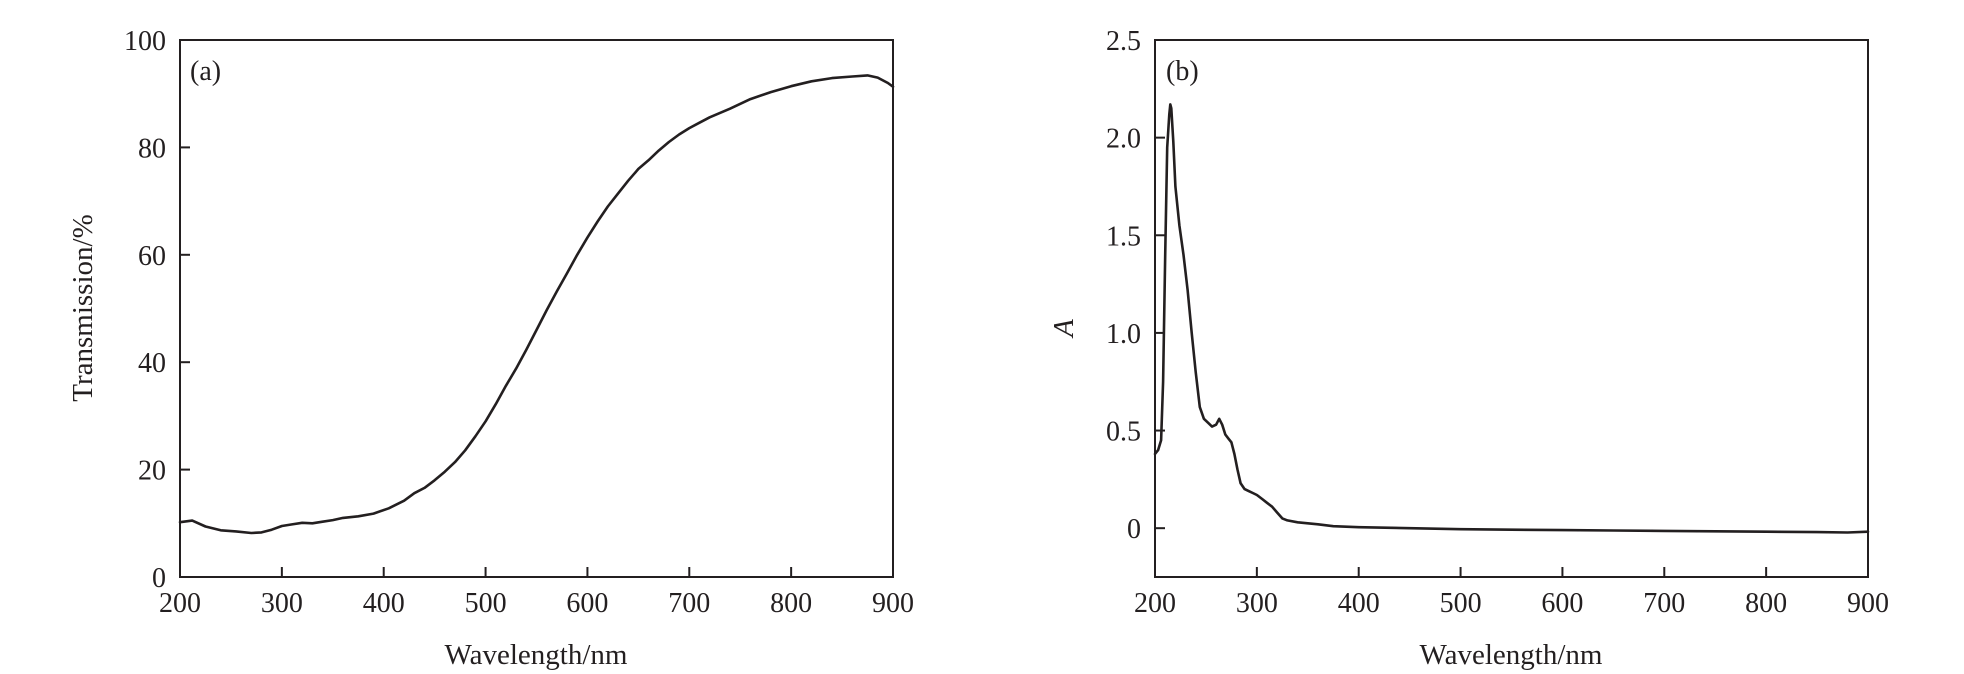 The width and height of the screenshot is (1964, 674). Describe the element at coordinates (83, 307) in the screenshot. I see `y-axis-title-a: Transmission/%` at that location.